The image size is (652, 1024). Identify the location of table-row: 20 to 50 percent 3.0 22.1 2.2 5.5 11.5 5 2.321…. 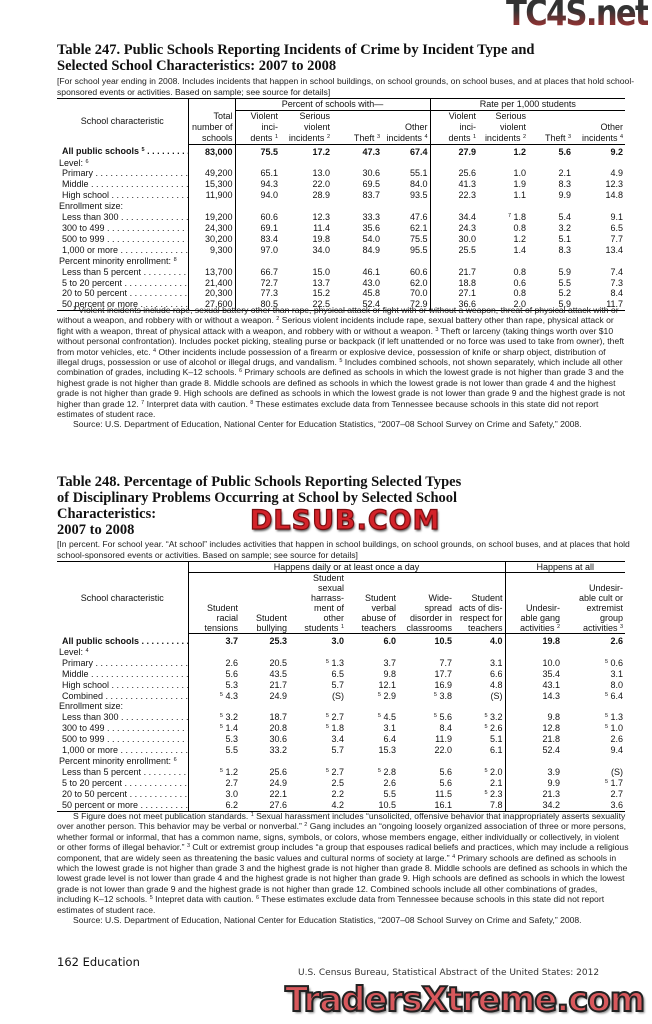
(341, 794).